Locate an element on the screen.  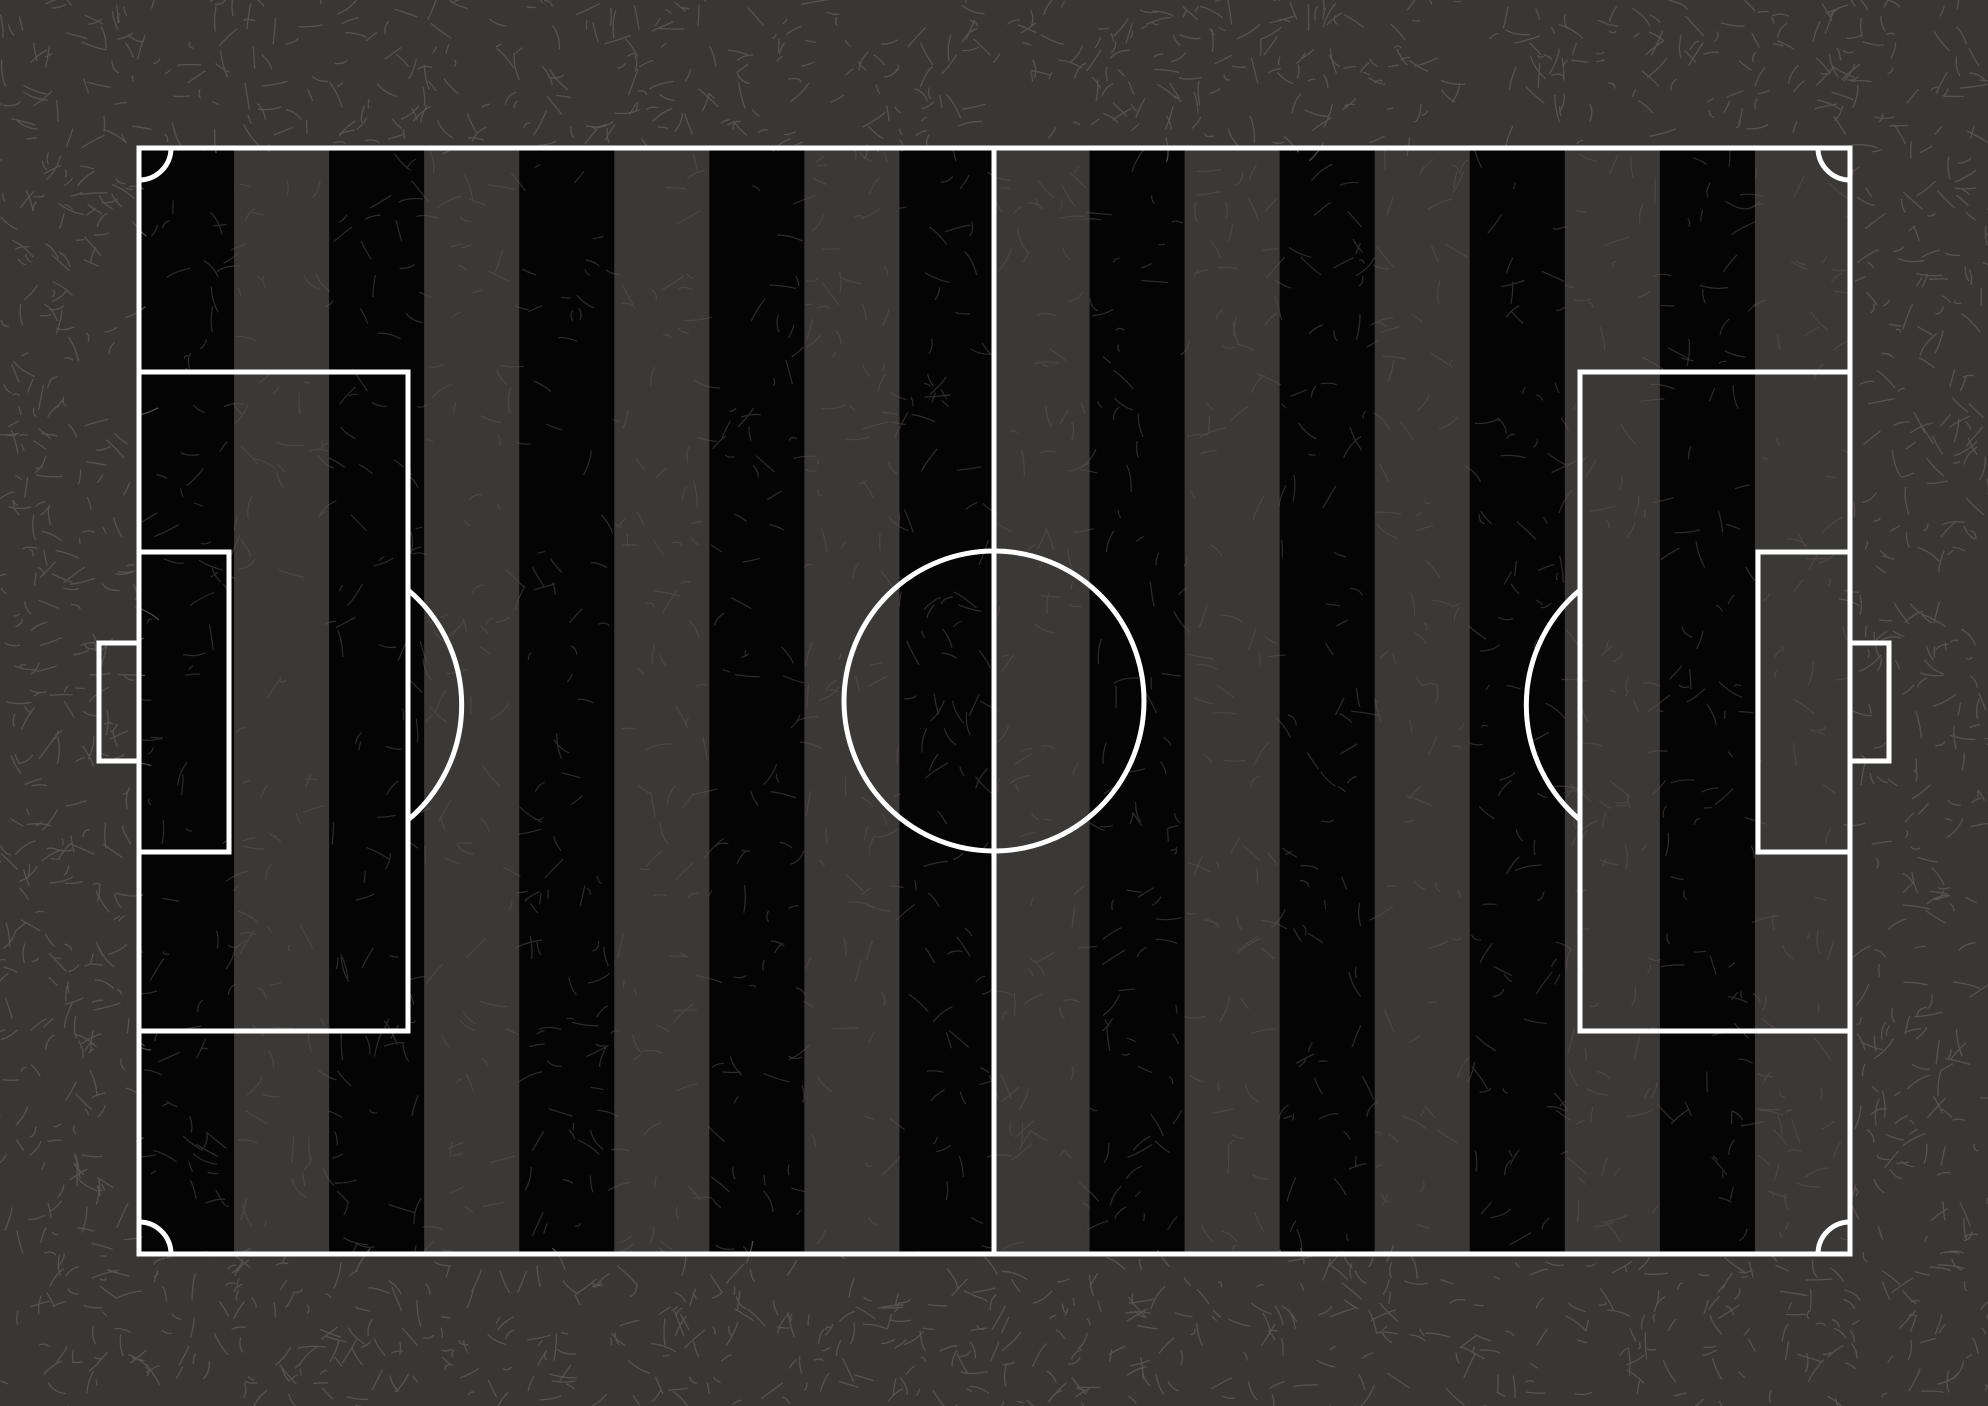
corner-arc-bottom-left is located at coordinates (156, 1237).